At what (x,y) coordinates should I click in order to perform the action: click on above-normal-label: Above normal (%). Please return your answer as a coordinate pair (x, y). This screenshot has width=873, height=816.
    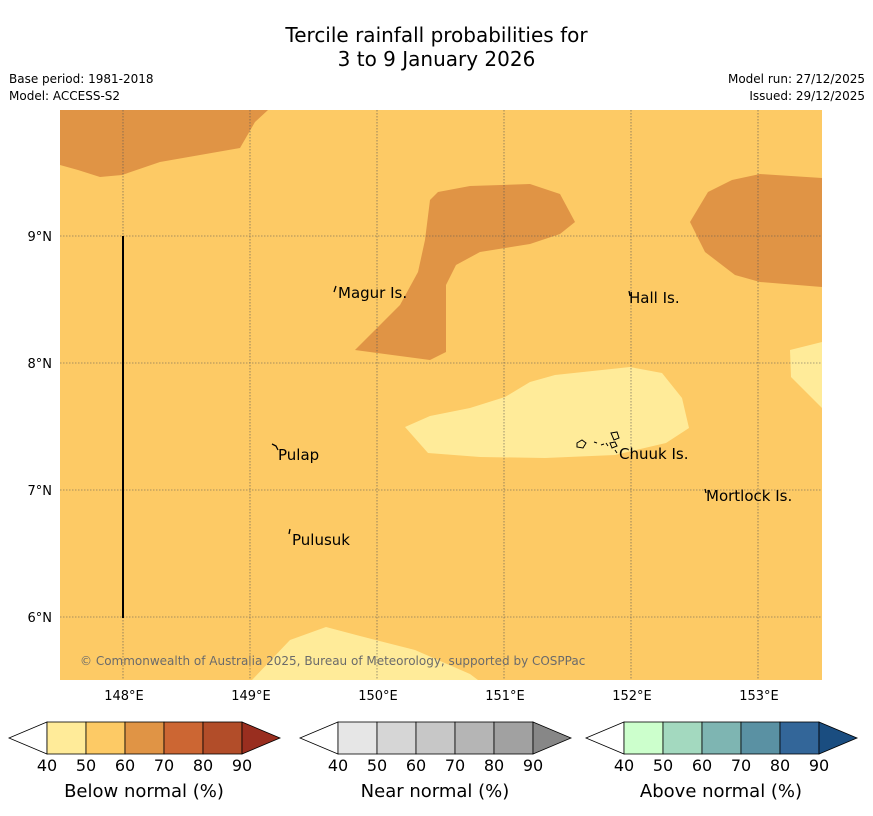
    Looking at the image, I should click on (721, 791).